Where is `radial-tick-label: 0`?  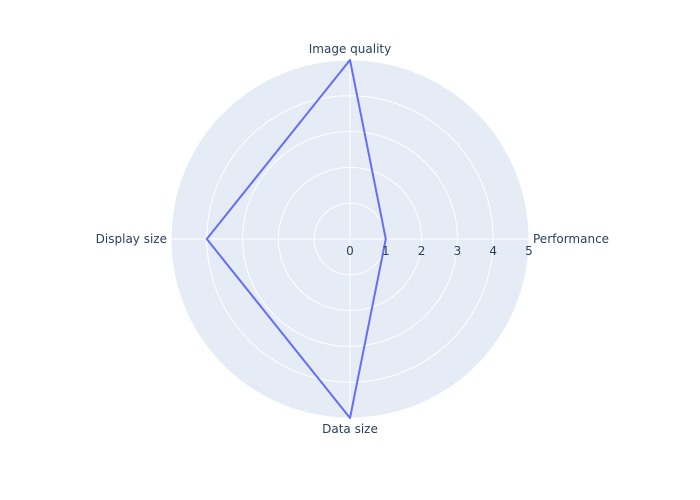
radial-tick-label: 0 is located at coordinates (350, 251).